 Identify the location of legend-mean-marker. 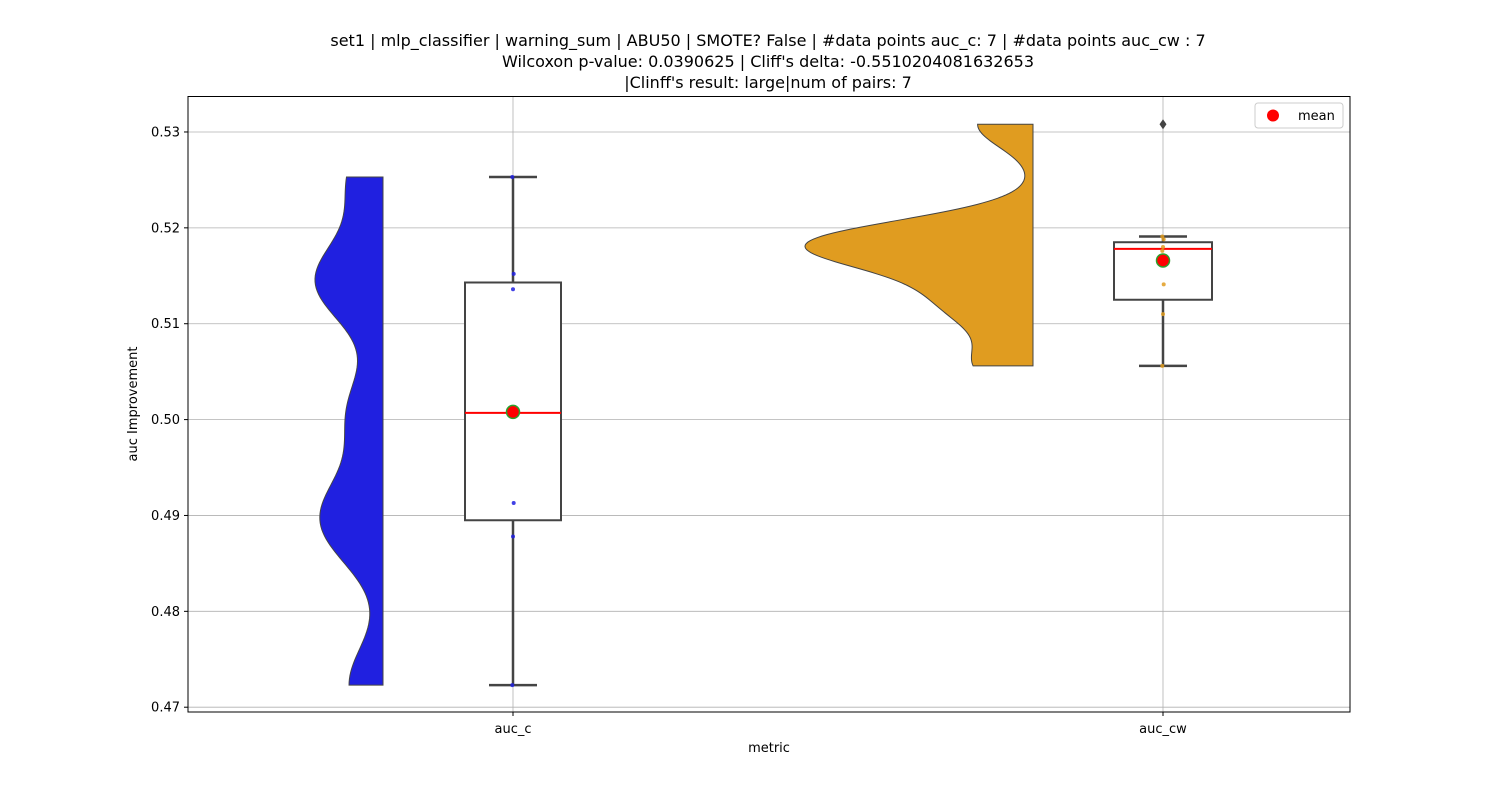
(1273, 115).